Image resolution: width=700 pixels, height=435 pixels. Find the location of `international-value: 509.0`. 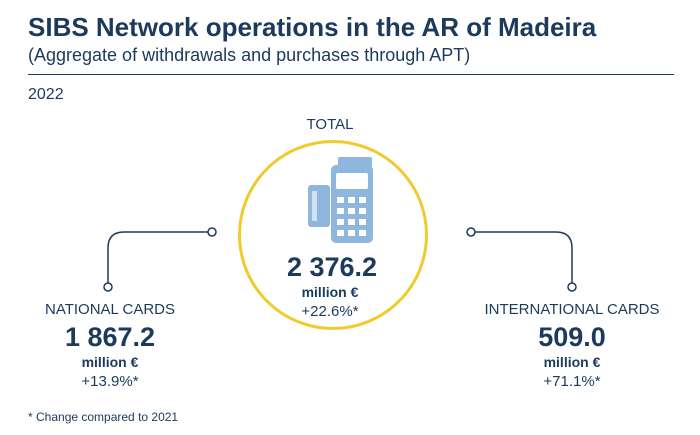

international-value: 509.0 is located at coordinates (572, 337).